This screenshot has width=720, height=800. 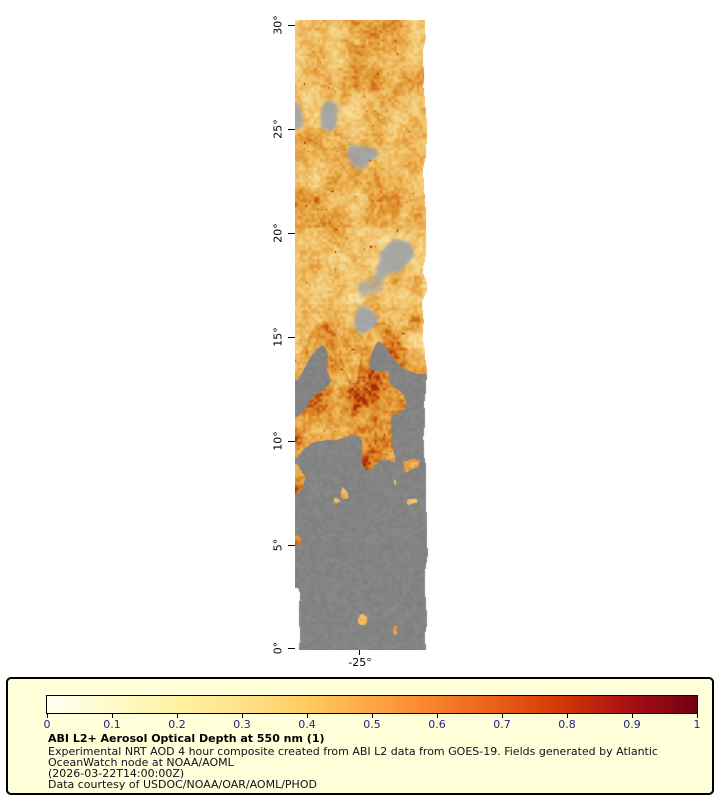 What do you see at coordinates (278, 441) in the screenshot?
I see `latitude-tick-label: 10°` at bounding box center [278, 441].